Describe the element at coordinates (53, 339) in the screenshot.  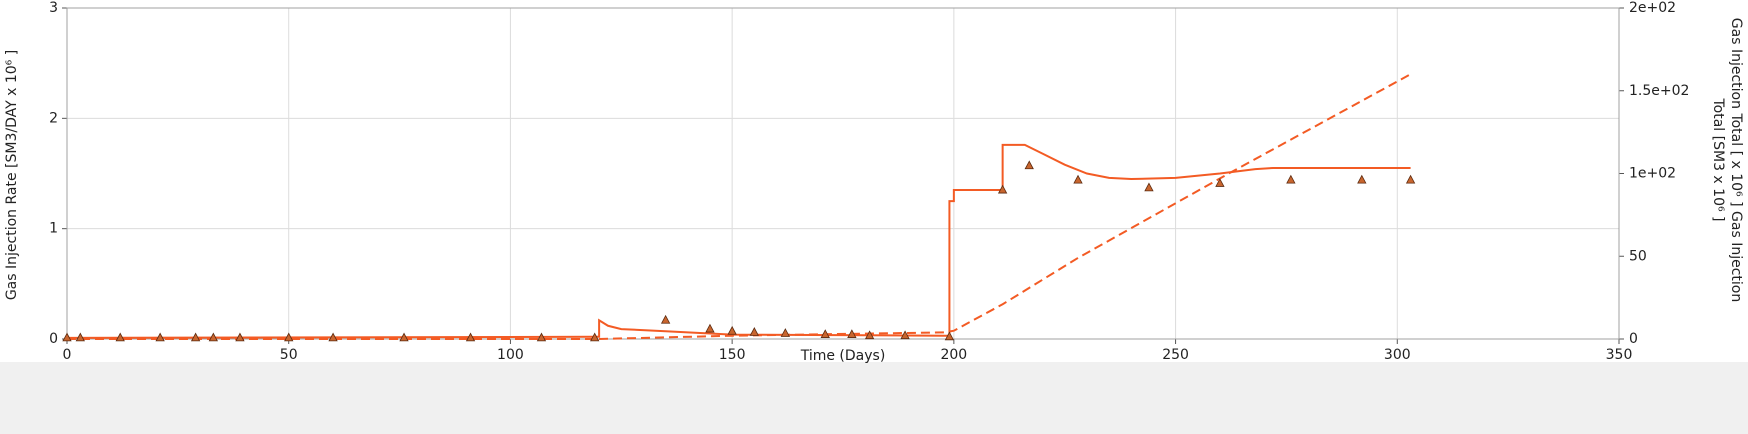
I see `y-tick-label: 0` at that location.